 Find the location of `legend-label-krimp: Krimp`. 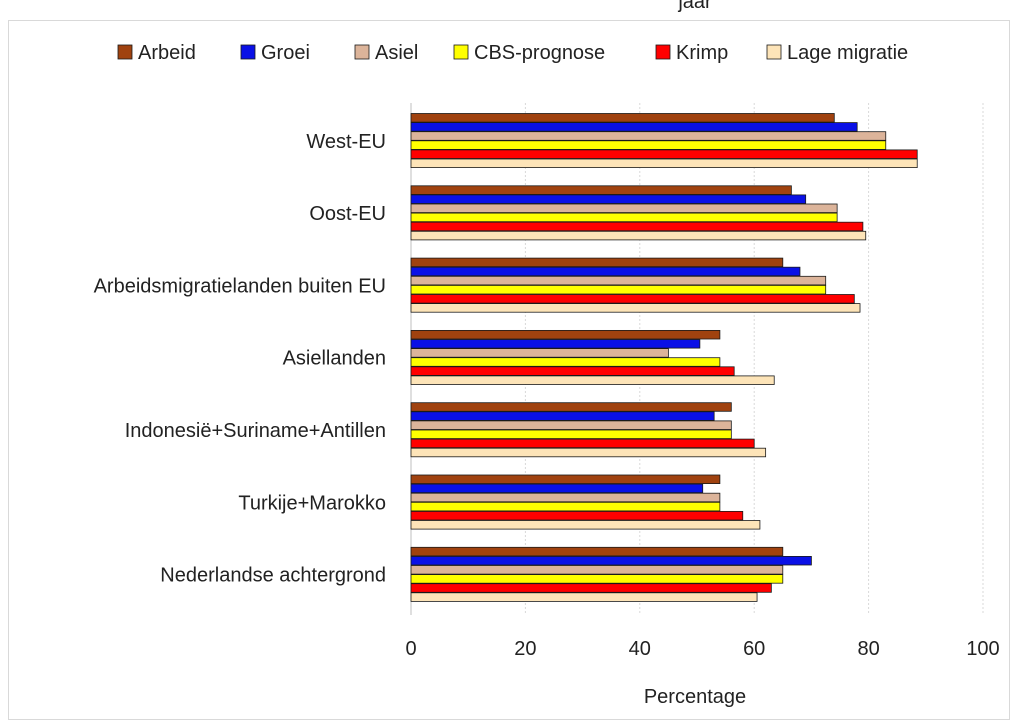

legend-label-krimp: Krimp is located at coordinates (702, 53).